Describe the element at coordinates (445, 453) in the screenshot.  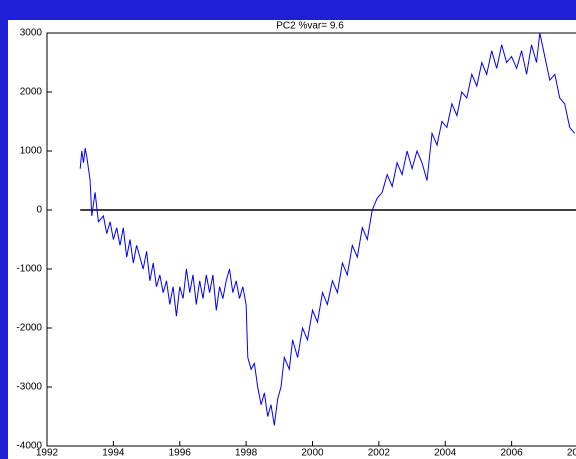
I see `x-tick-label: 2004` at that location.